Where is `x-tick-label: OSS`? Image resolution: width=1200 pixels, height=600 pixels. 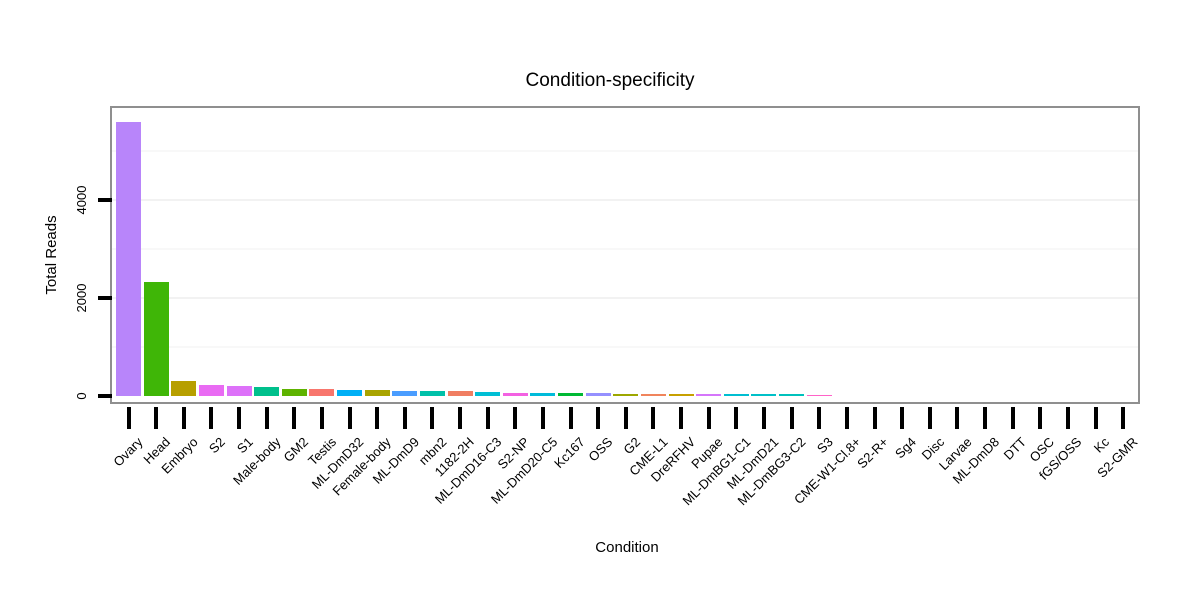 x-tick-label: OSS is located at coordinates (600, 449).